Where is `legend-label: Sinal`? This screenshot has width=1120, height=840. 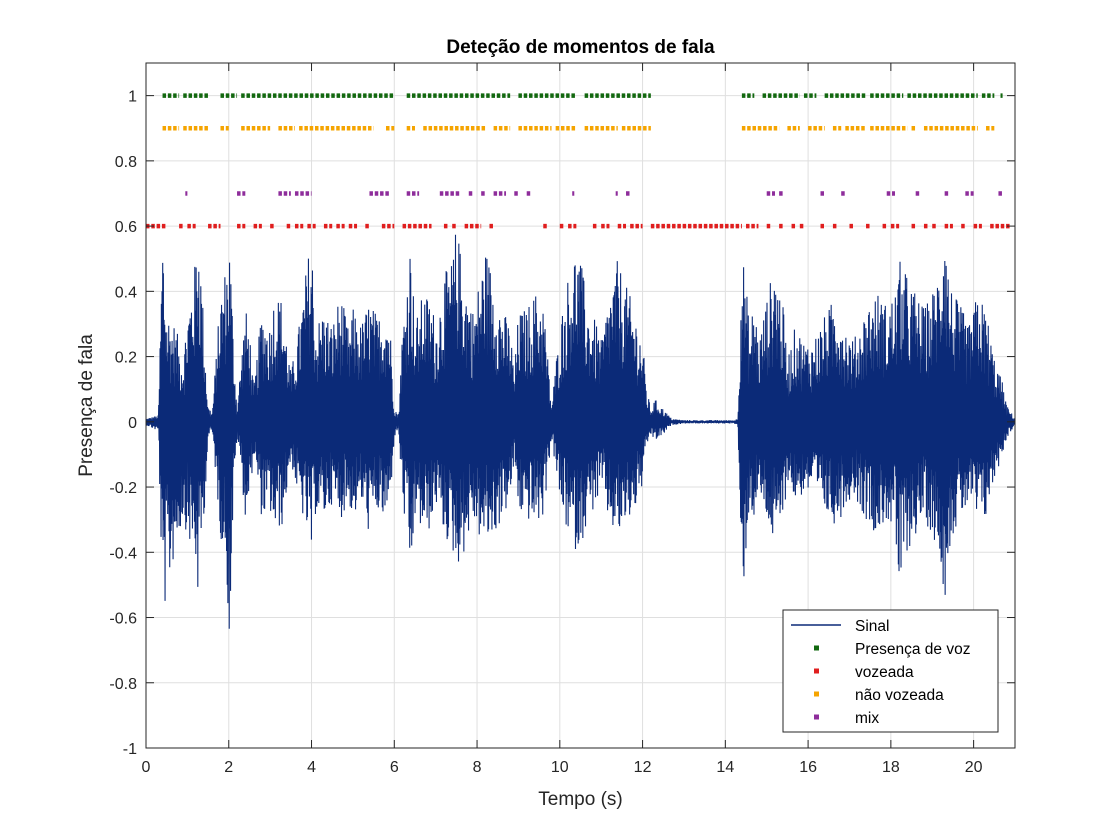 legend-label: Sinal is located at coordinates (872, 626).